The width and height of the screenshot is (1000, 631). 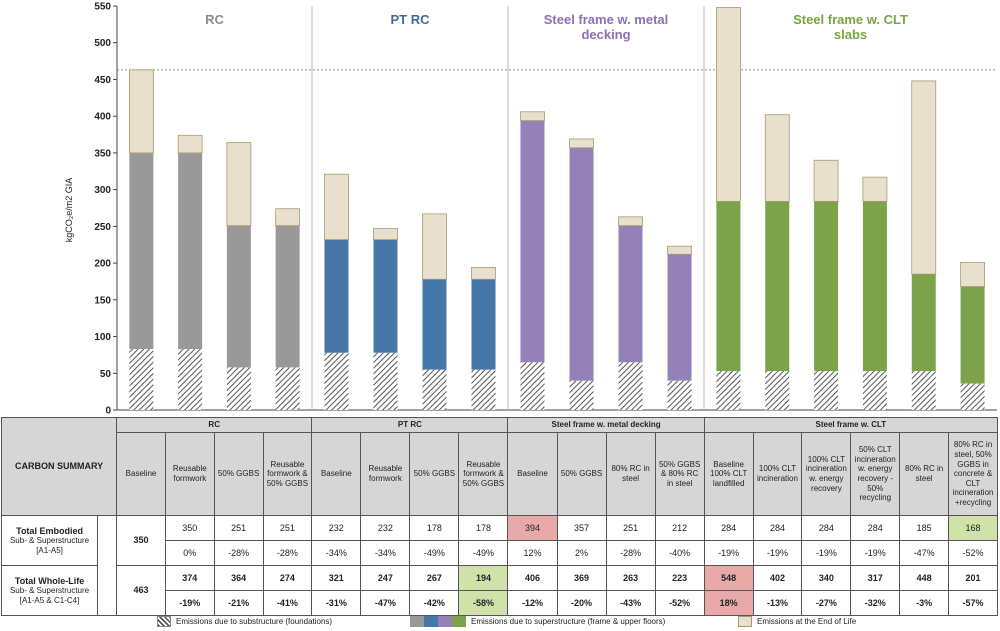 I want to click on percent-cell: 0%, so click(x=189, y=553).